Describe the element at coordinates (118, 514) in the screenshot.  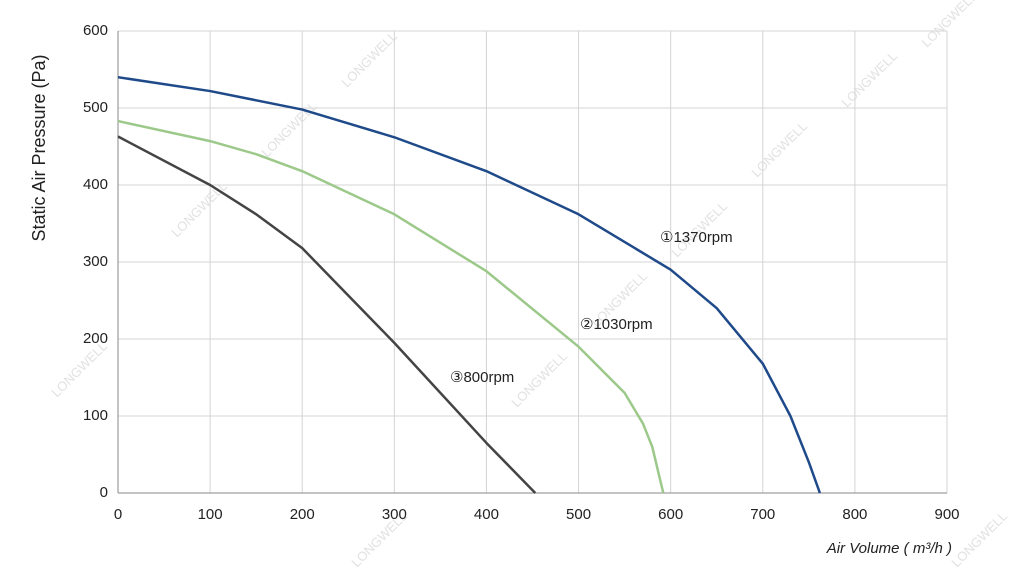
I see `x-tick-label: 0` at that location.